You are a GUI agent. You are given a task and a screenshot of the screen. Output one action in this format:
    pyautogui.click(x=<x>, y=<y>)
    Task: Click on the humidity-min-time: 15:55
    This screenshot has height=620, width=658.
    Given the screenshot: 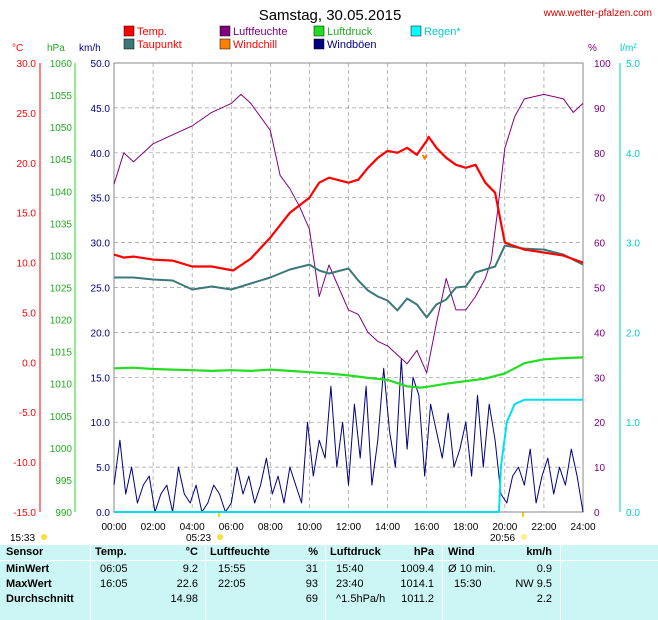 What is the action you would take?
    pyautogui.click(x=232, y=569)
    